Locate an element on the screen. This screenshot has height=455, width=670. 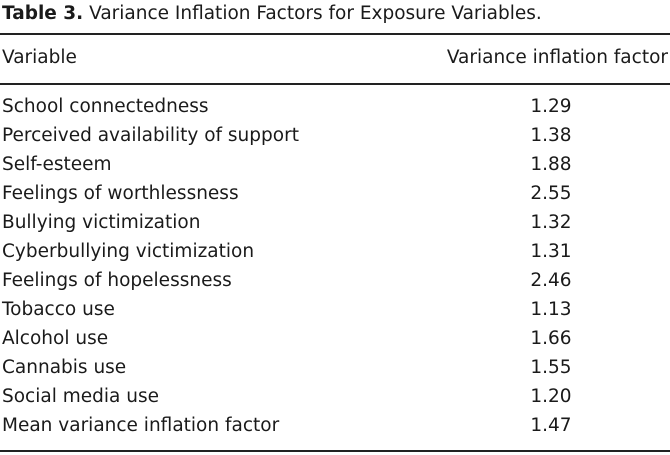
table-row: Cannabis use 1.55 is located at coordinates (335, 370).